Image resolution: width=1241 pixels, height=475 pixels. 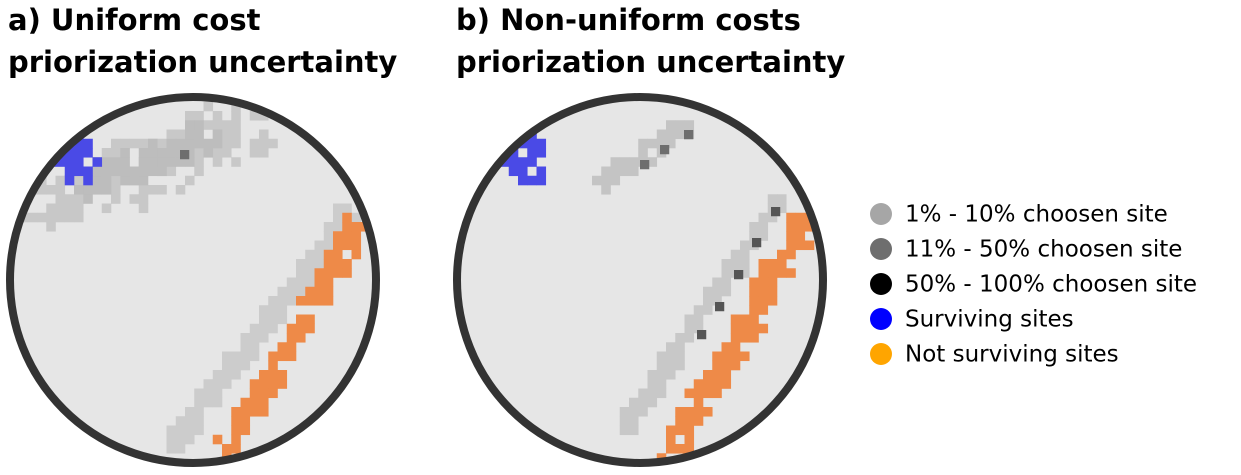 What do you see at coordinates (881, 284) in the screenshot?
I see `legend-swatch` at bounding box center [881, 284].